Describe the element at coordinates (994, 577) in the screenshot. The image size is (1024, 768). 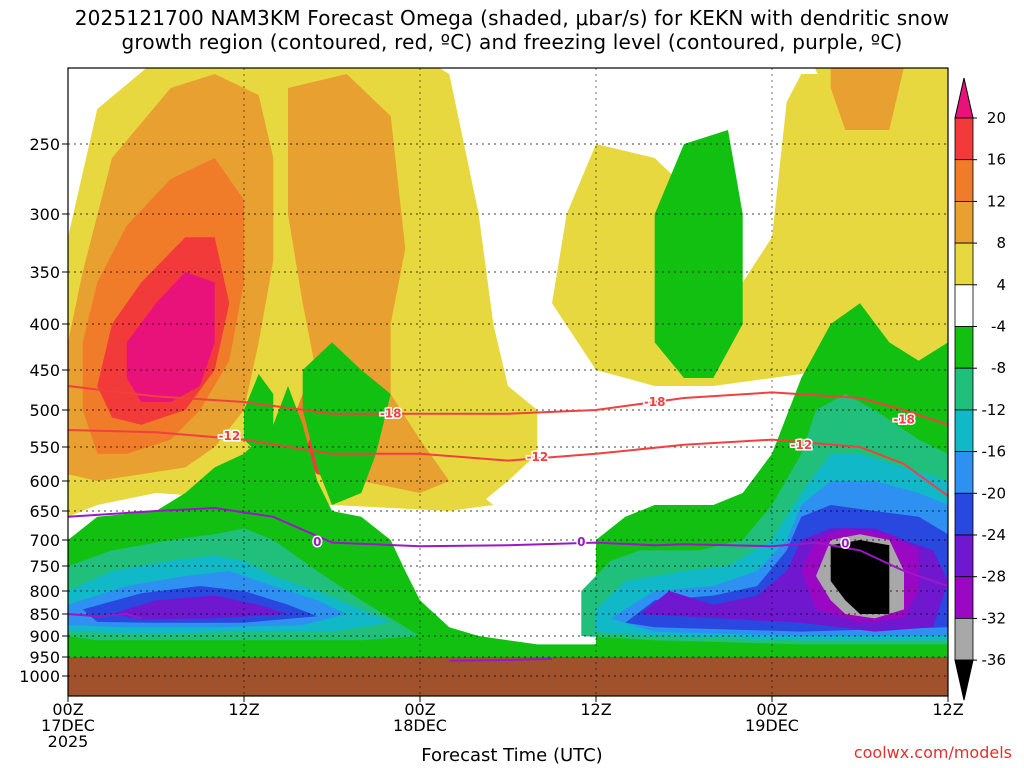
I see `colorbar-label: -28` at that location.